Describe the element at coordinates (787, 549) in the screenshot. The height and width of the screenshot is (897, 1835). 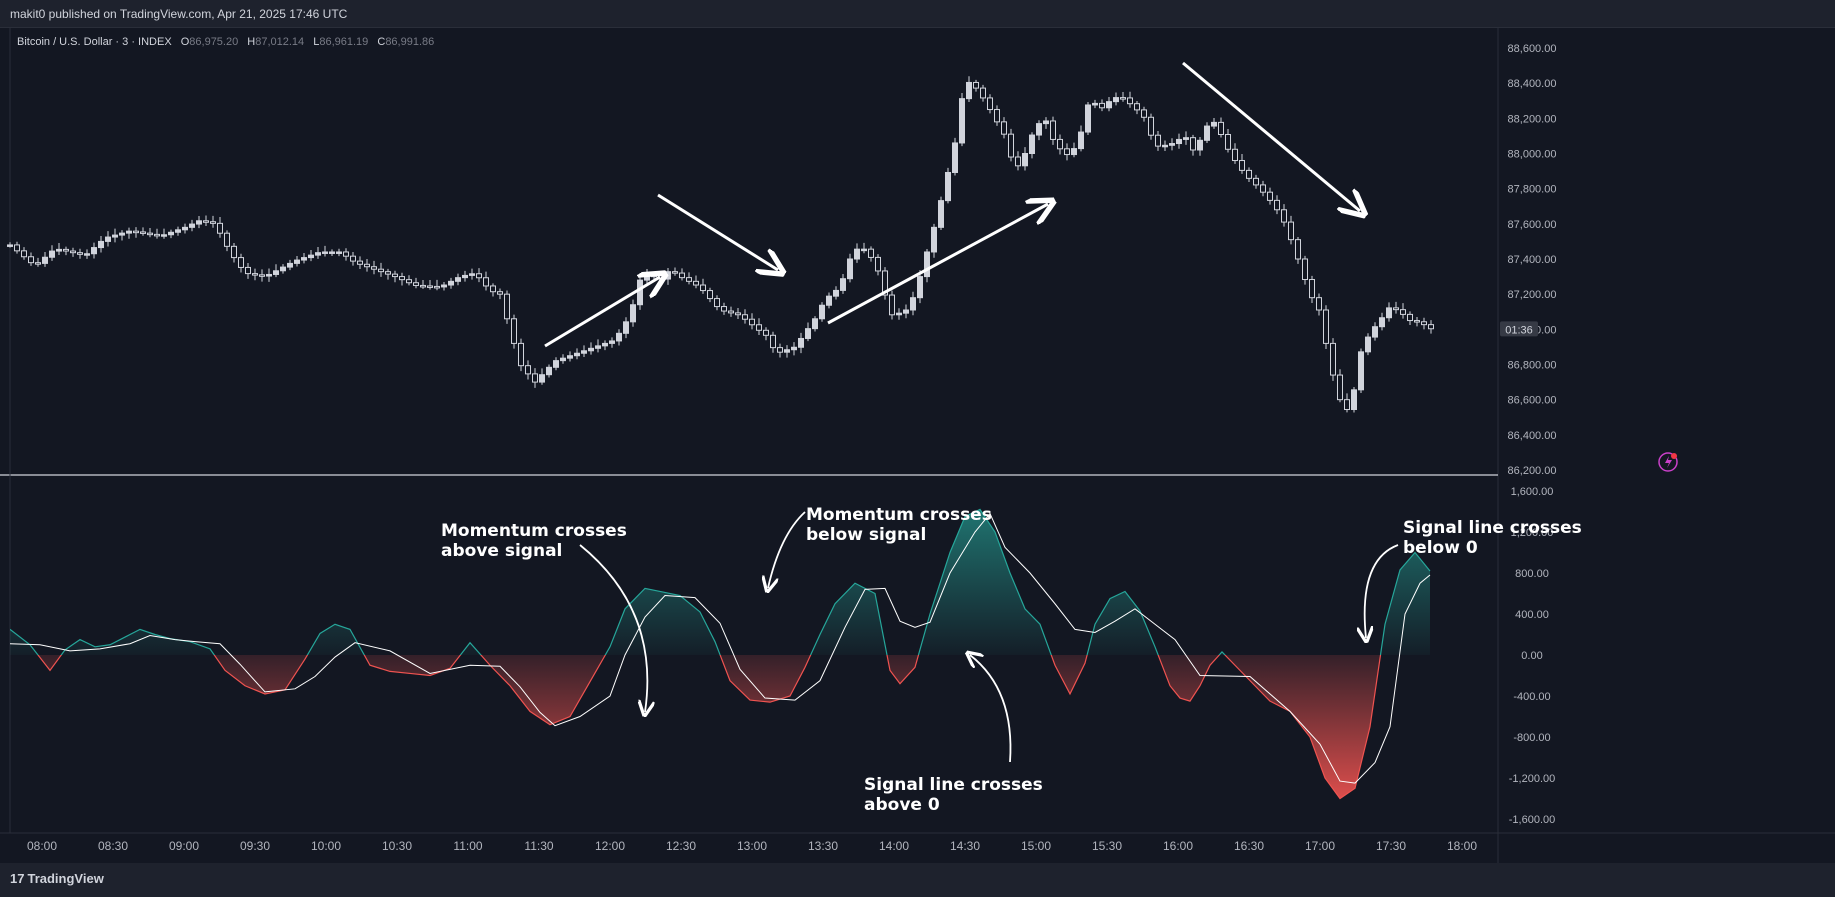
I see `pointer-momentum-below` at that location.